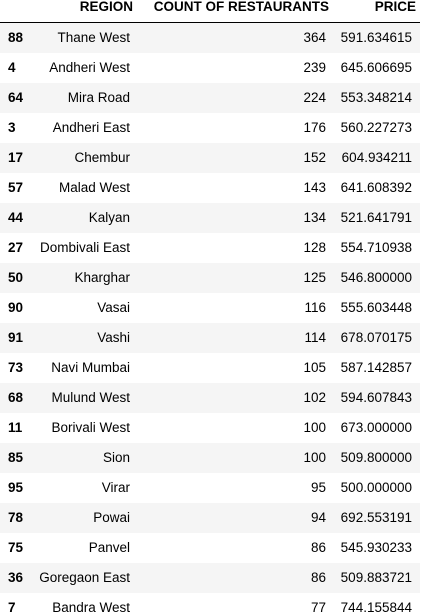 The width and height of the screenshot is (424, 613). I want to click on table-row: 57 Malad West 143 641.608392, so click(210, 187).